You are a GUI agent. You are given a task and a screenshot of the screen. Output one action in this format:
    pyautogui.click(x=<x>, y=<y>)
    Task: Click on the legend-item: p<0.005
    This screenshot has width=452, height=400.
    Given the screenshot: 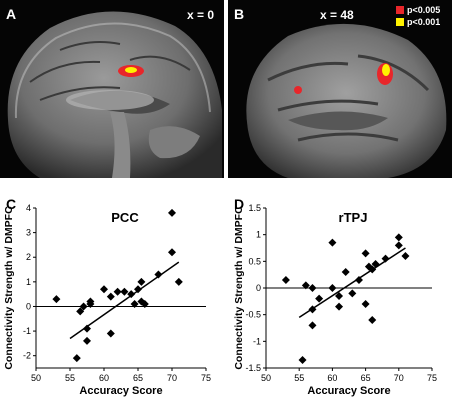 What is the action you would take?
    pyautogui.click(x=418, y=10)
    